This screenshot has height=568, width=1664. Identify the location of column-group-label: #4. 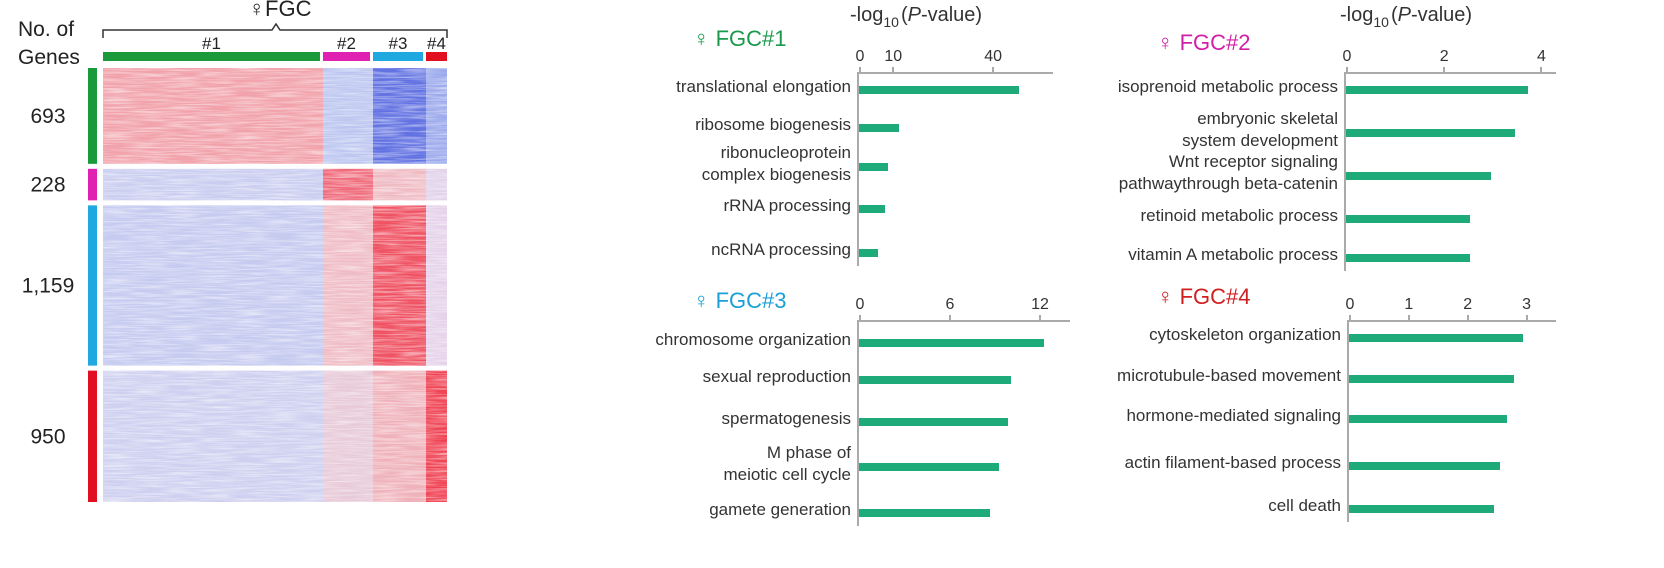
(436, 43).